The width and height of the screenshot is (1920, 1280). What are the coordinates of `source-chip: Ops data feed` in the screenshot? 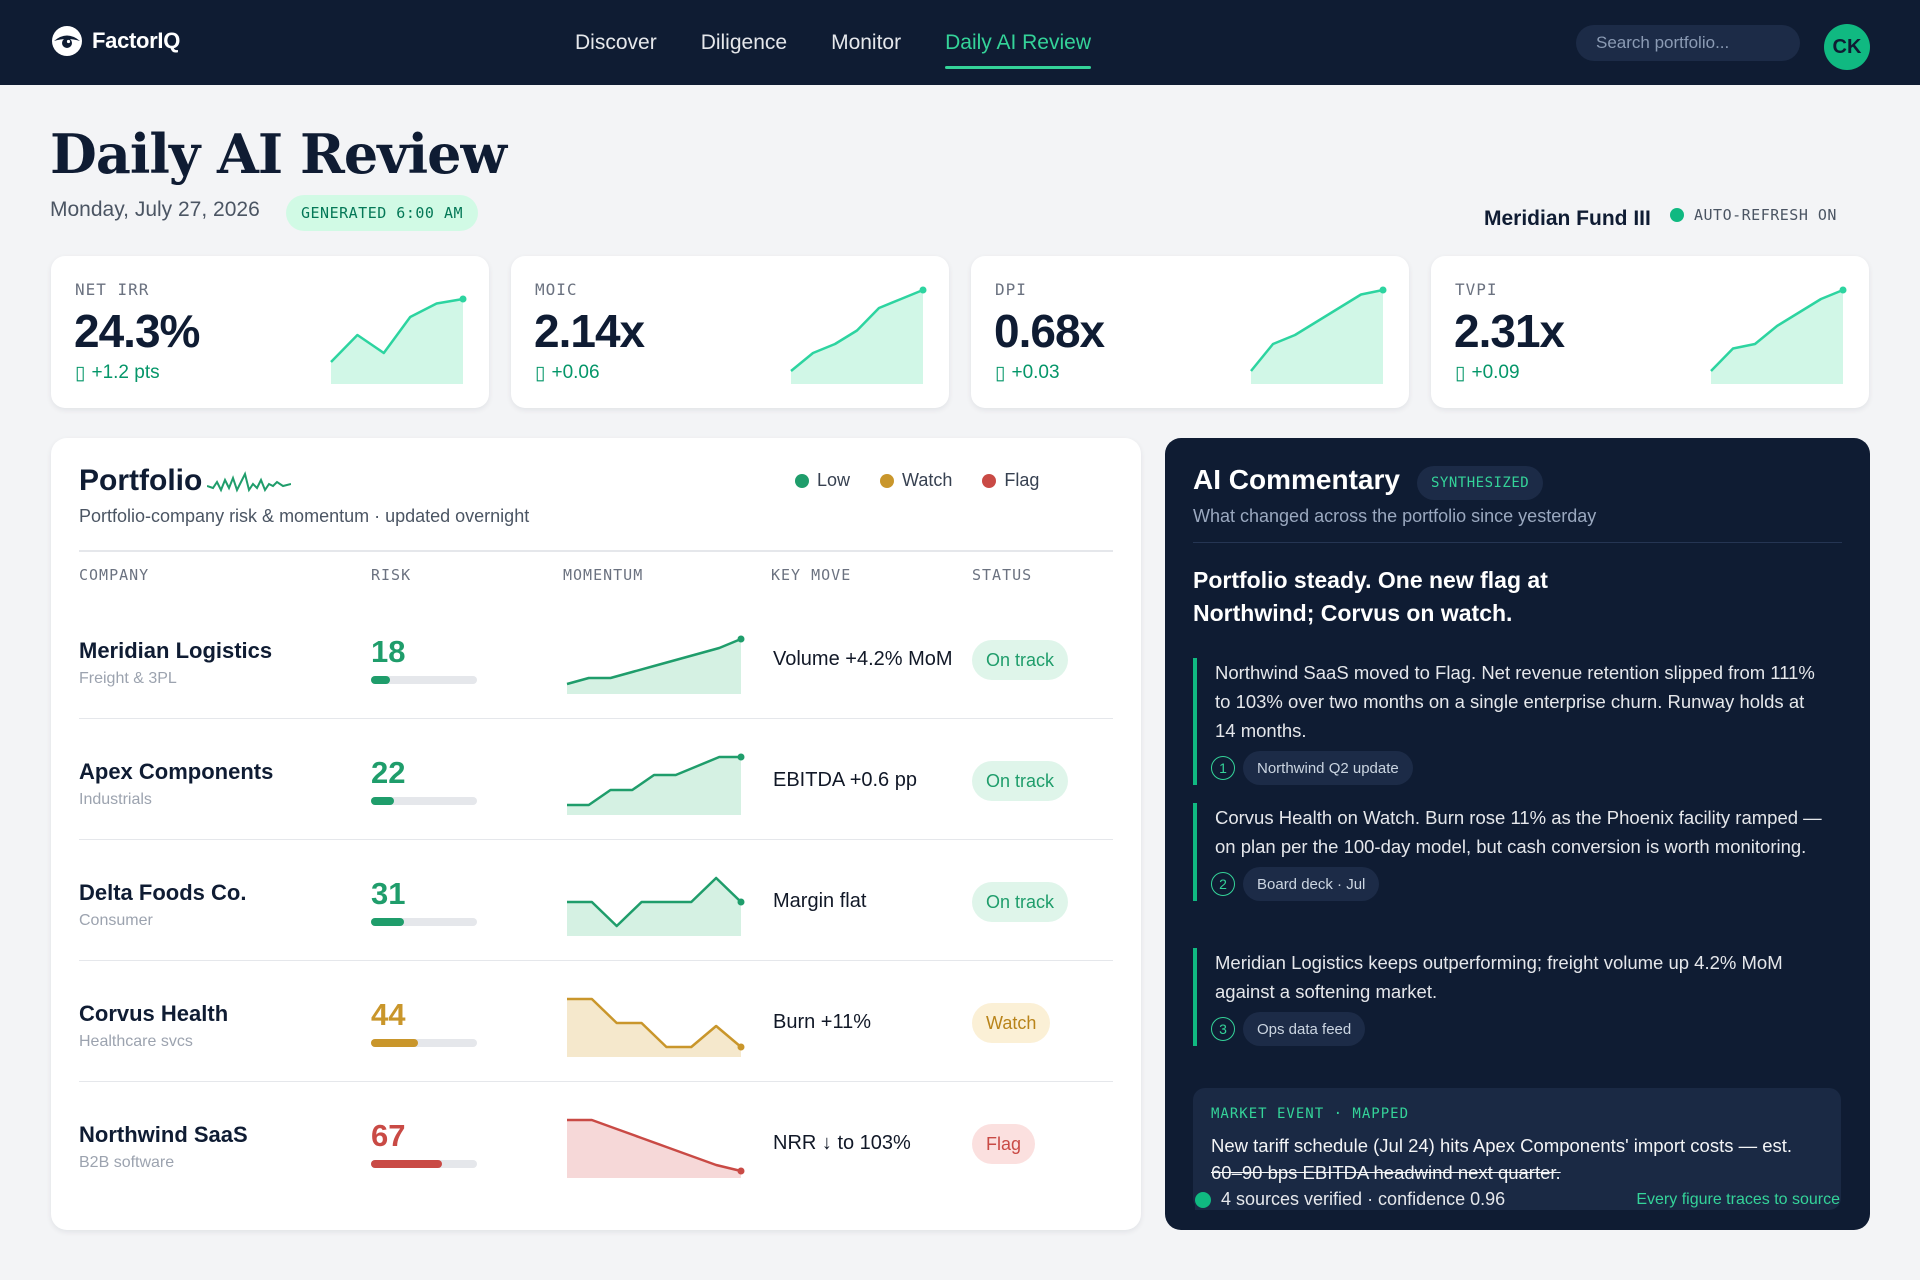 It's located at (1304, 1029).